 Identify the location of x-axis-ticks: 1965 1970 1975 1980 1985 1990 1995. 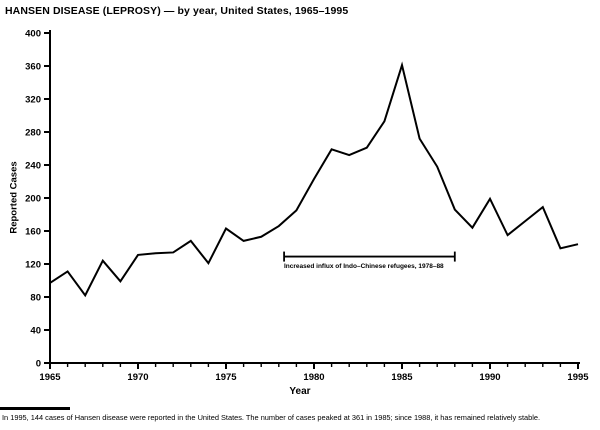
(314, 373).